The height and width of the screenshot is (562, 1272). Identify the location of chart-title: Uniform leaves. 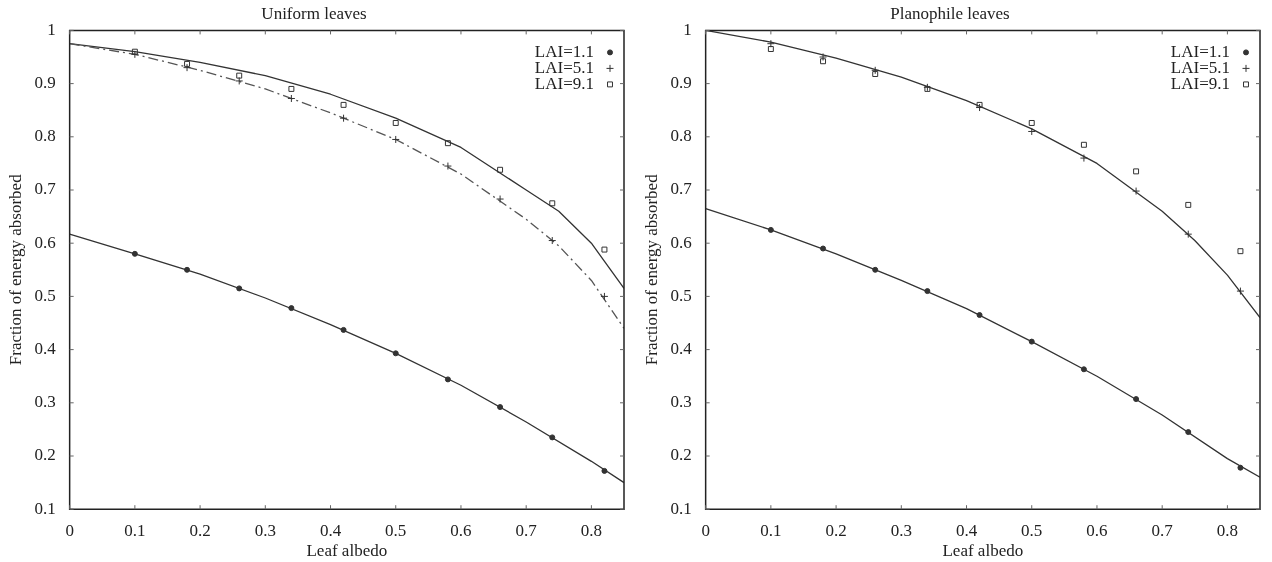
(314, 13).